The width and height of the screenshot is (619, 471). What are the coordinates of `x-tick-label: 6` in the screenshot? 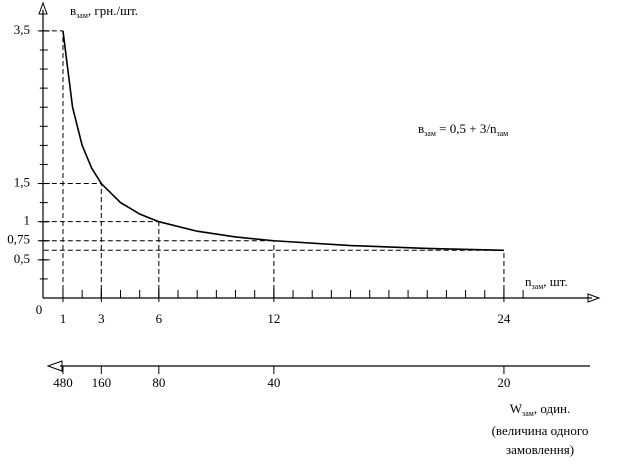 It's located at (159, 318).